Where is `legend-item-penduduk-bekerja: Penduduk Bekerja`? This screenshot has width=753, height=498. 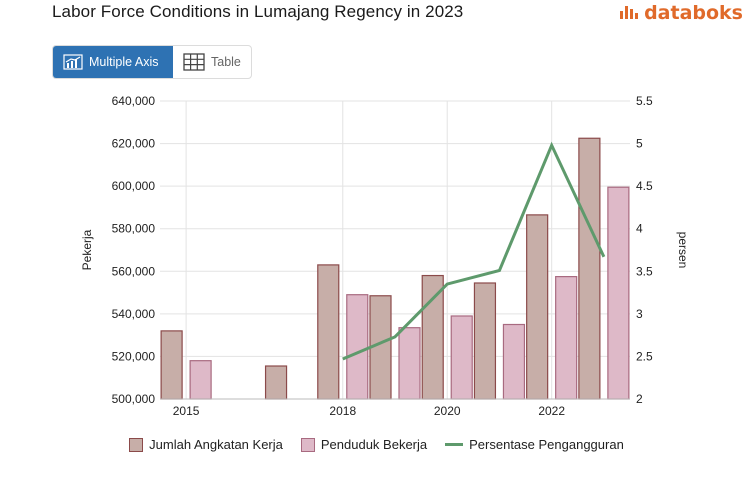
legend-item-penduduk-bekerja: Penduduk Bekerja is located at coordinates (364, 444).